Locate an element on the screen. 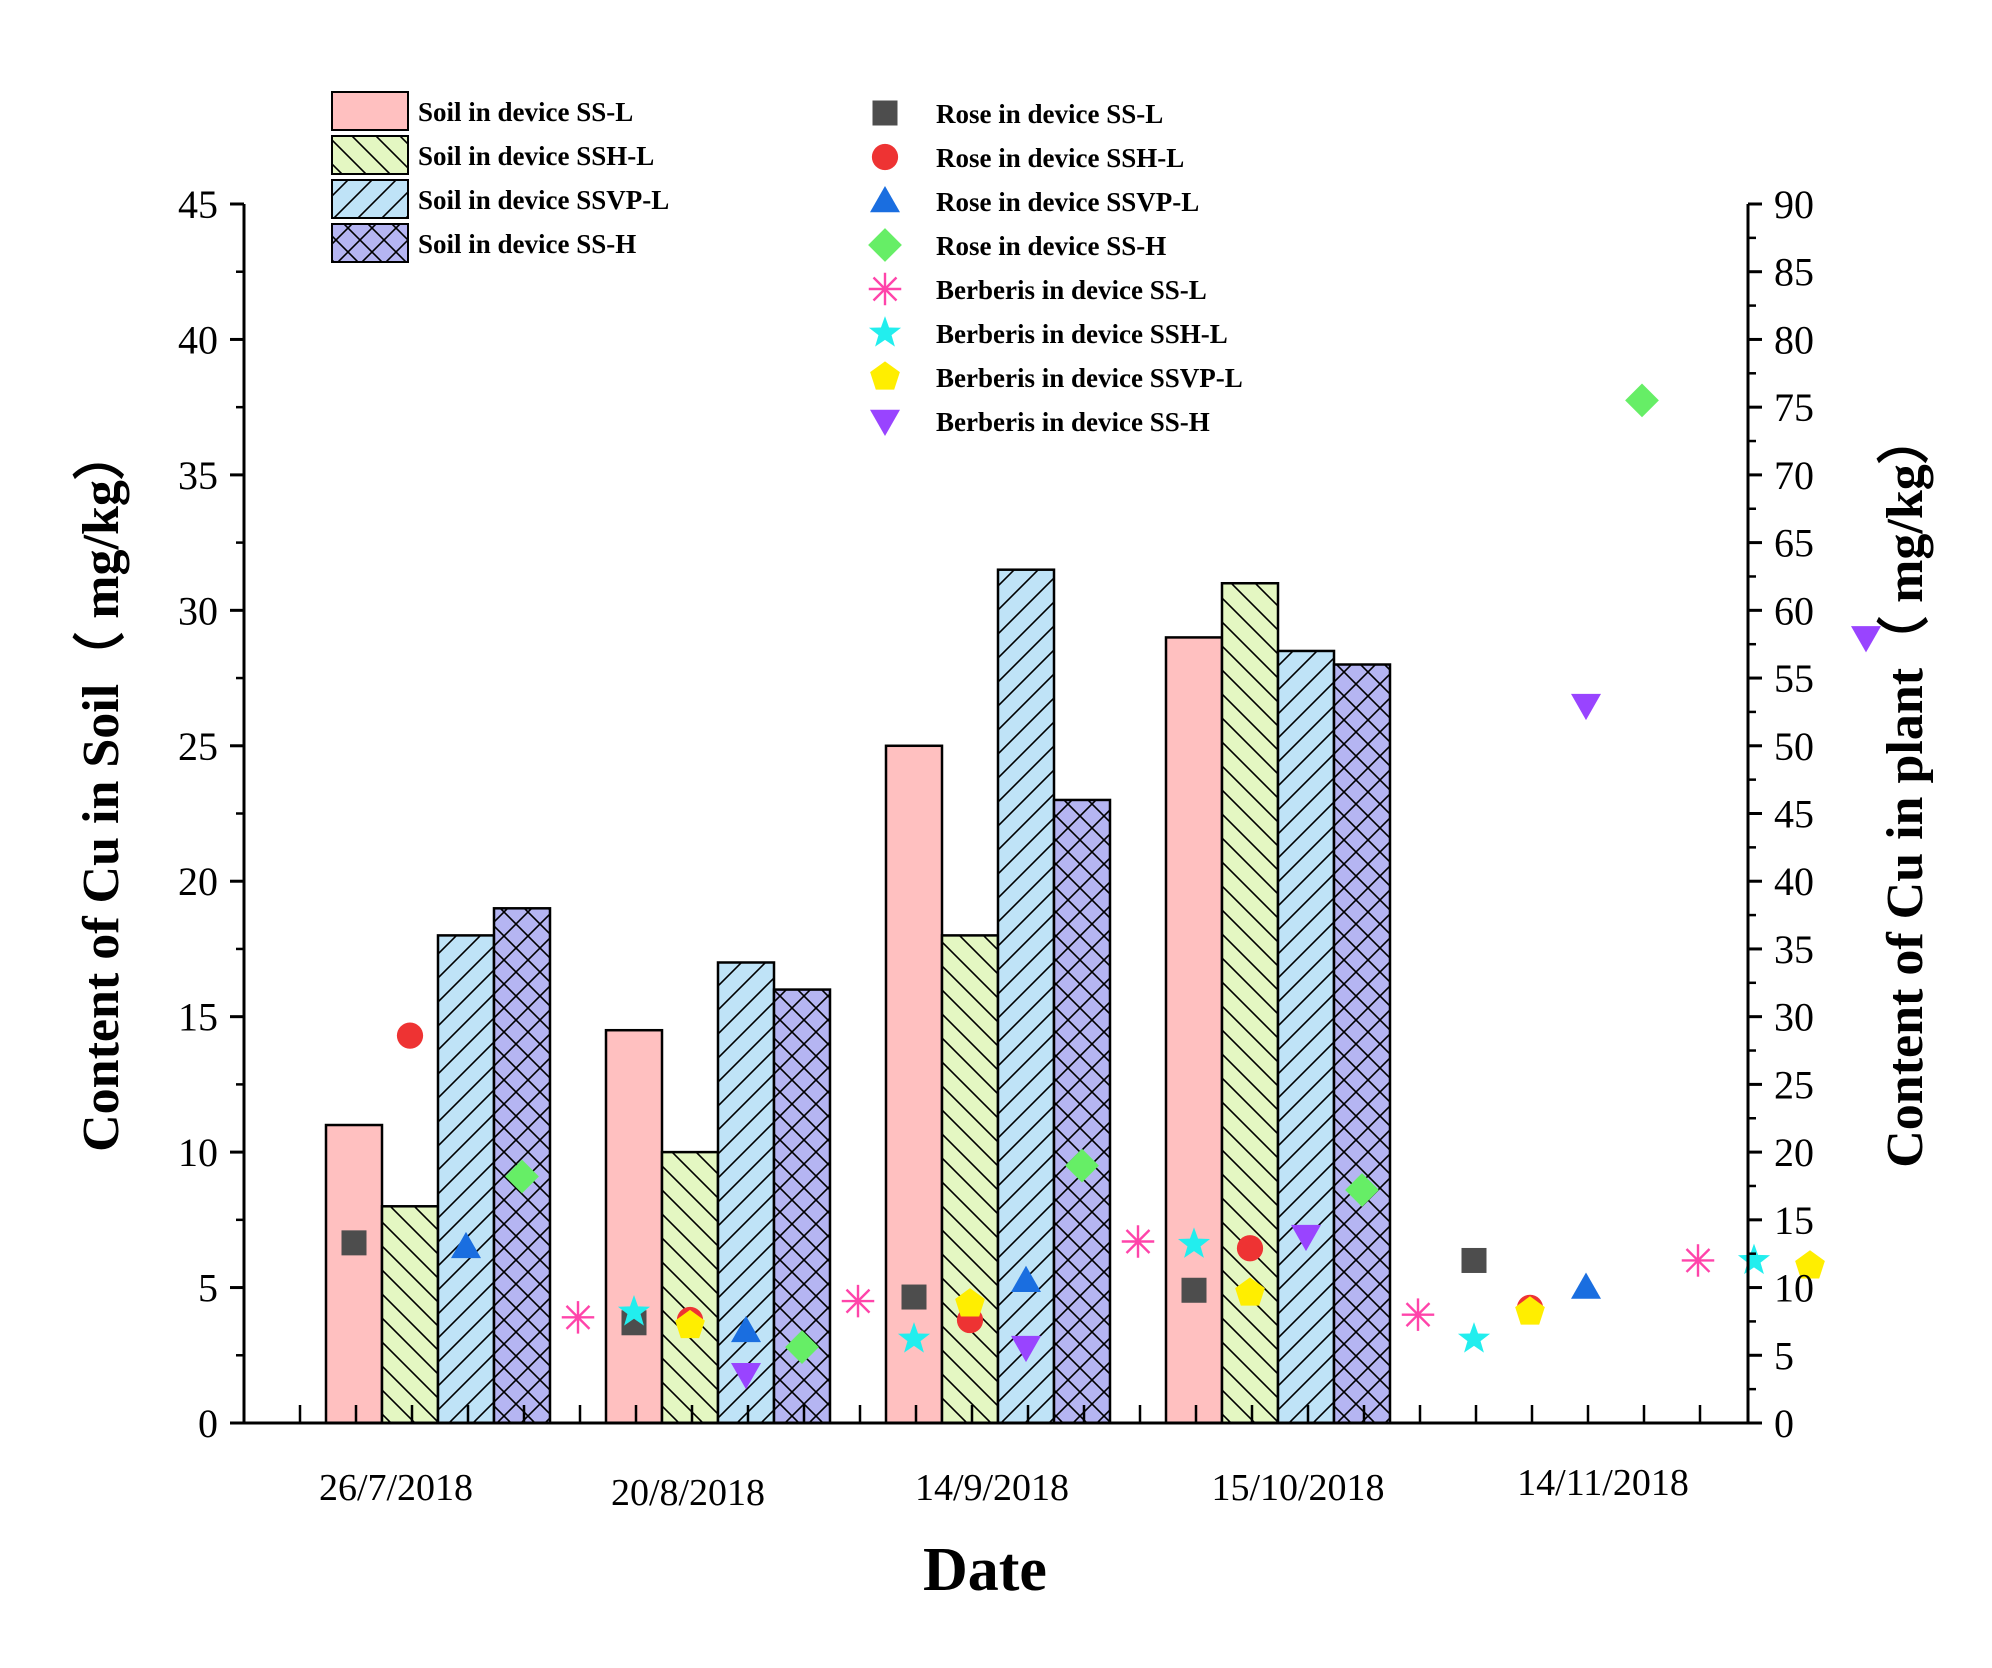  left-y-axis-title: Content of Cu in Soil（ mg/kg） is located at coordinates (101, 790).